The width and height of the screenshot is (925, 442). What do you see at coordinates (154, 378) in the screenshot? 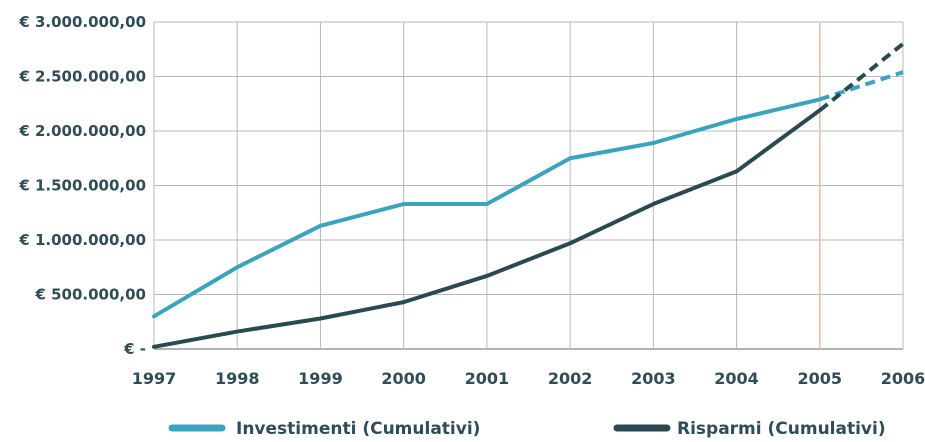
I see `x-tick-label: 1997` at bounding box center [154, 378].